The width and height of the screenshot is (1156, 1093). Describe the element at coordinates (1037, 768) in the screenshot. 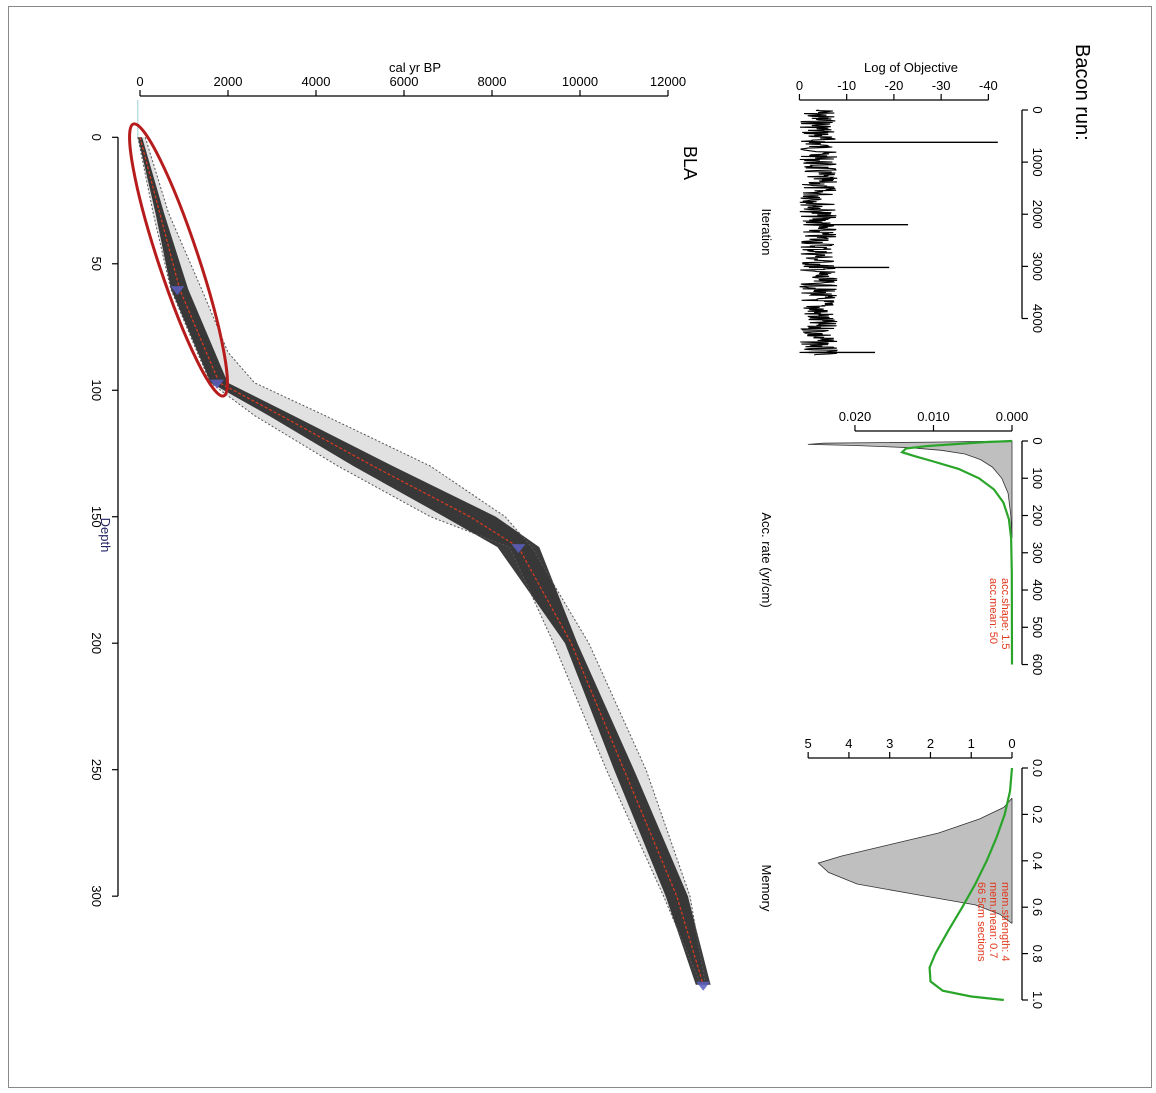

I see `x-tick-label: 0.0` at that location.